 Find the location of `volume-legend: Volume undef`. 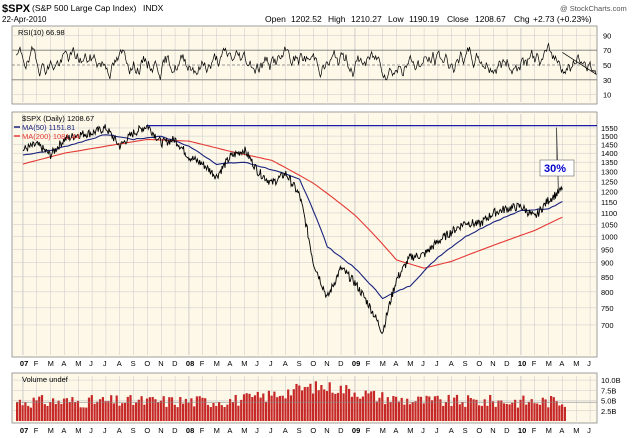

volume-legend: Volume undef is located at coordinates (45, 379).